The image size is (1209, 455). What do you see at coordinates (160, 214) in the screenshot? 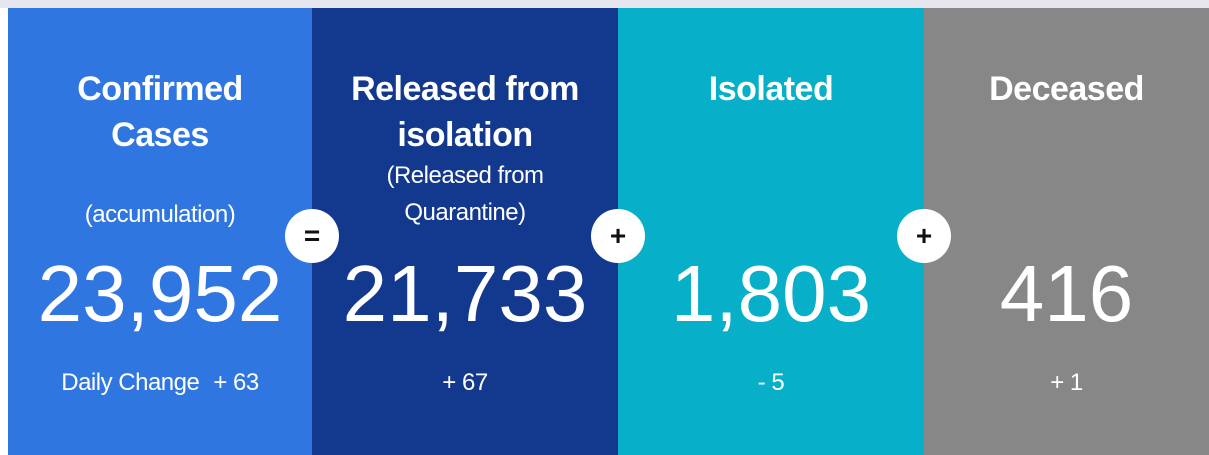
I see `panel-subtitle: (accumulation)` at bounding box center [160, 214].